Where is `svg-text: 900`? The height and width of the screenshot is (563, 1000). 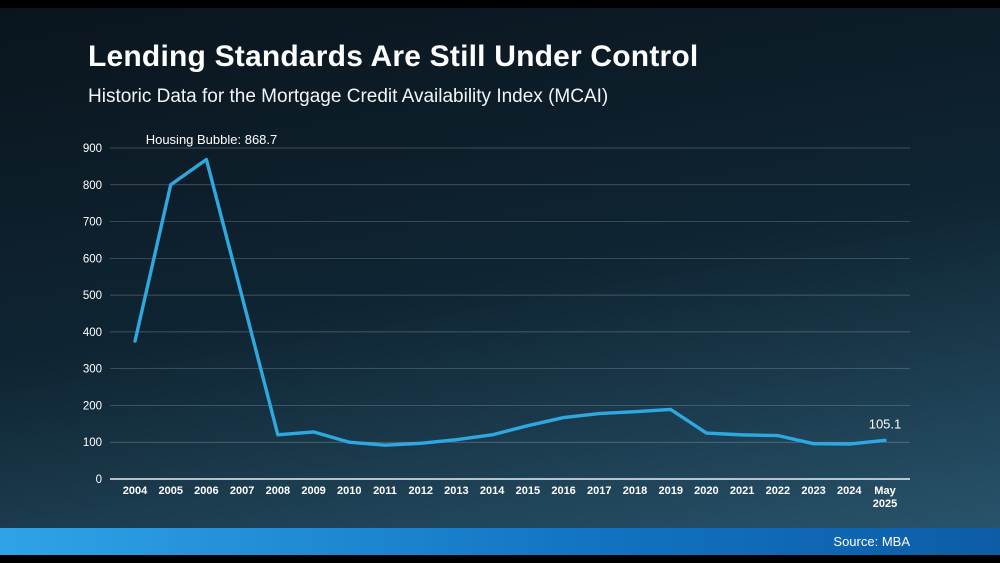
svg-text: 900 is located at coordinates (92, 149).